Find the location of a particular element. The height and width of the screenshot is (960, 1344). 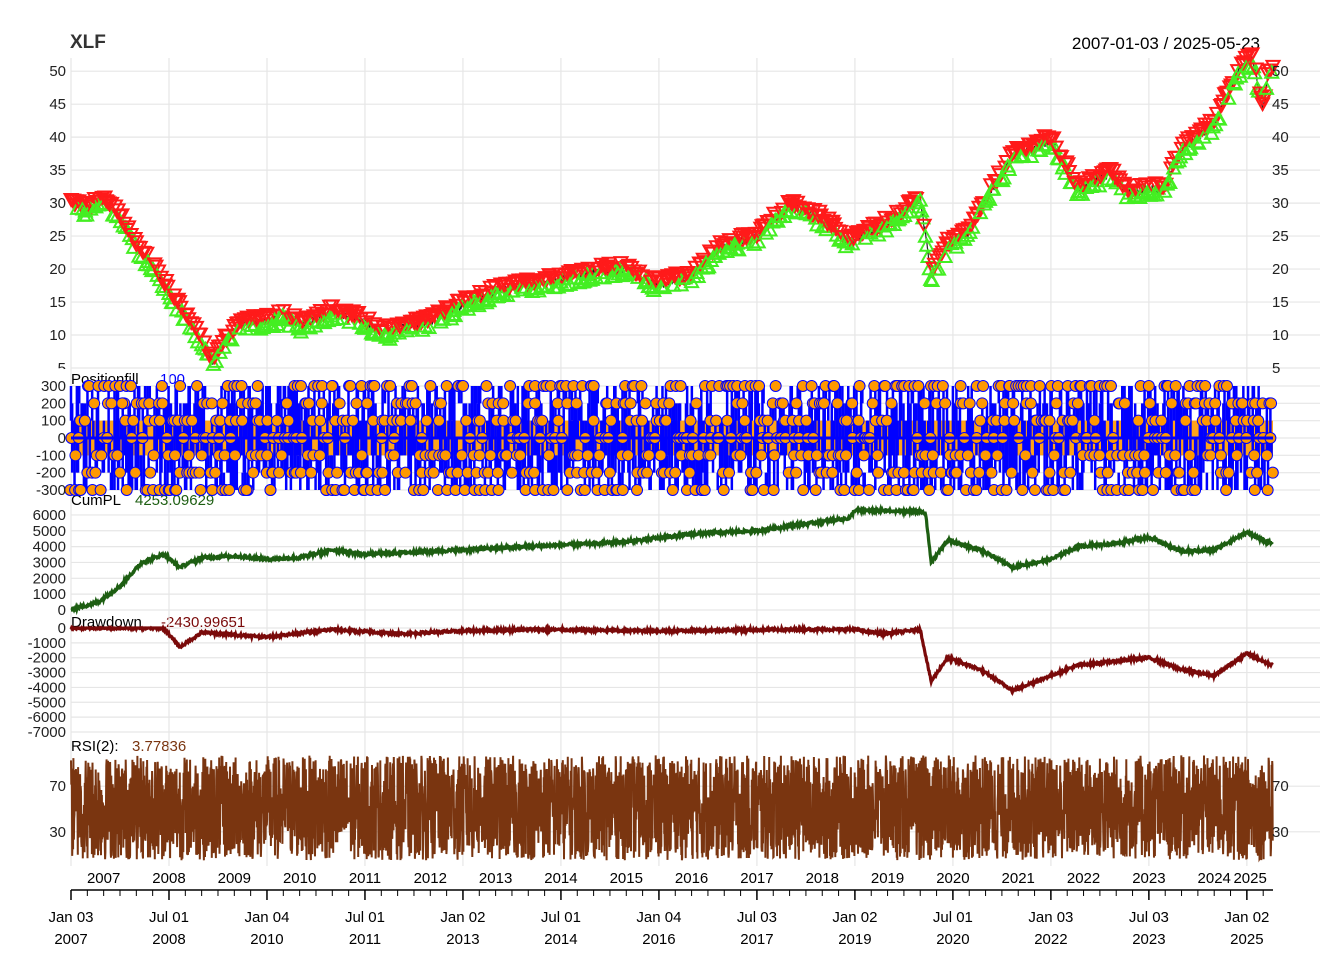

x-date-tick-label: Jul 03 is located at coordinates (757, 917).